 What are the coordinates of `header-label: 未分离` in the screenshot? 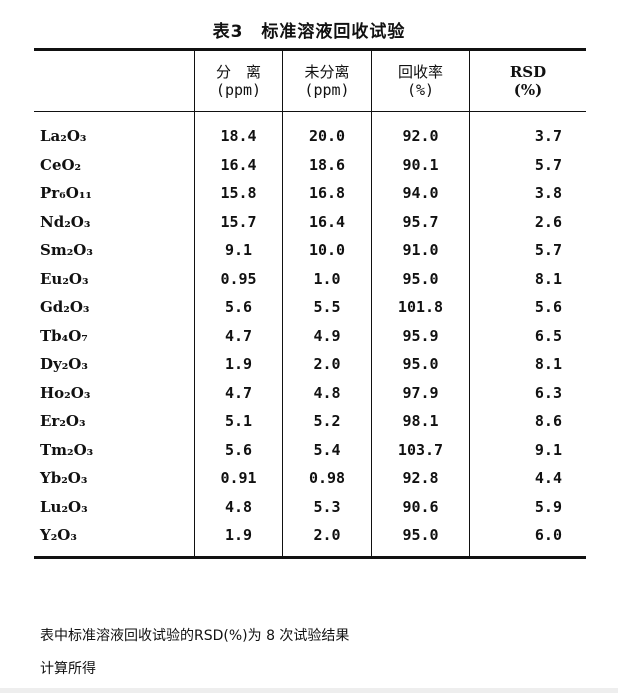 It's located at (327, 72).